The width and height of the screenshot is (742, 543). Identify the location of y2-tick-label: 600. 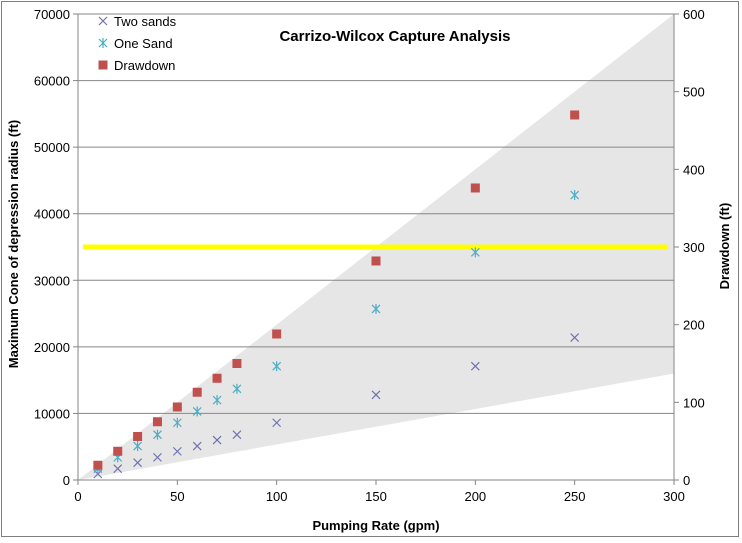
(694, 14).